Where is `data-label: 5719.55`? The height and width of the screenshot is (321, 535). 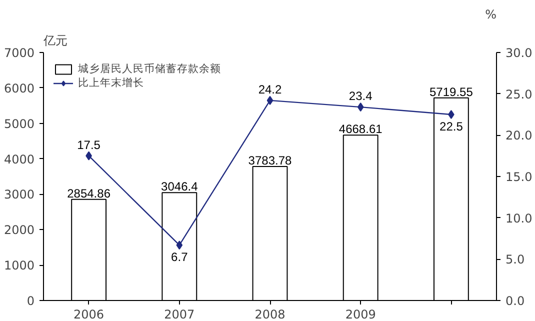 data-label: 5719.55 is located at coordinates (452, 91).